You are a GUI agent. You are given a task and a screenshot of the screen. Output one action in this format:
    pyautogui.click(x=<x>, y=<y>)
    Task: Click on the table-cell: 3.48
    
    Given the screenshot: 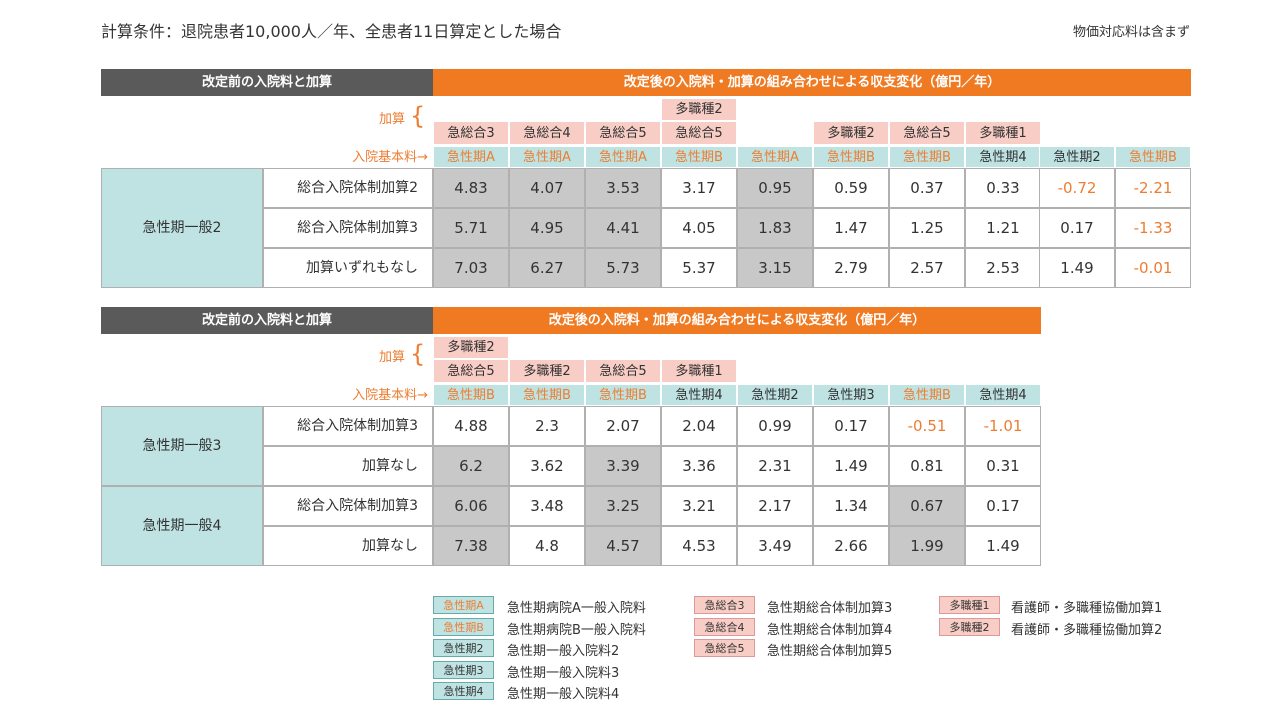 What is the action you would take?
    pyautogui.click(x=547, y=506)
    